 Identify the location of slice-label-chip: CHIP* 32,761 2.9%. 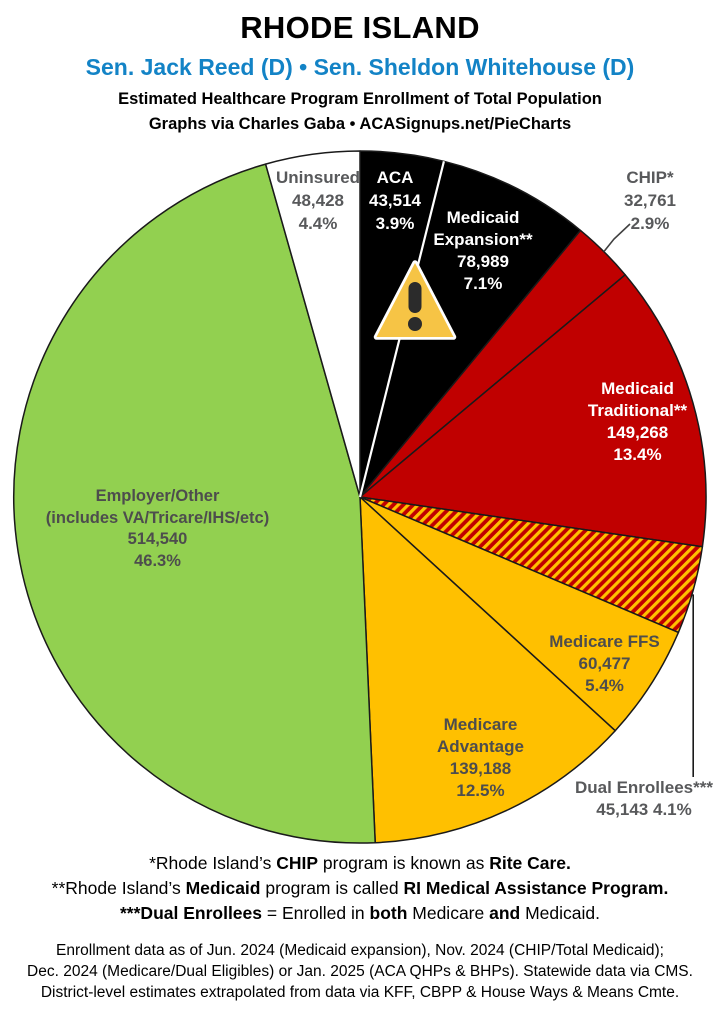
(650, 200).